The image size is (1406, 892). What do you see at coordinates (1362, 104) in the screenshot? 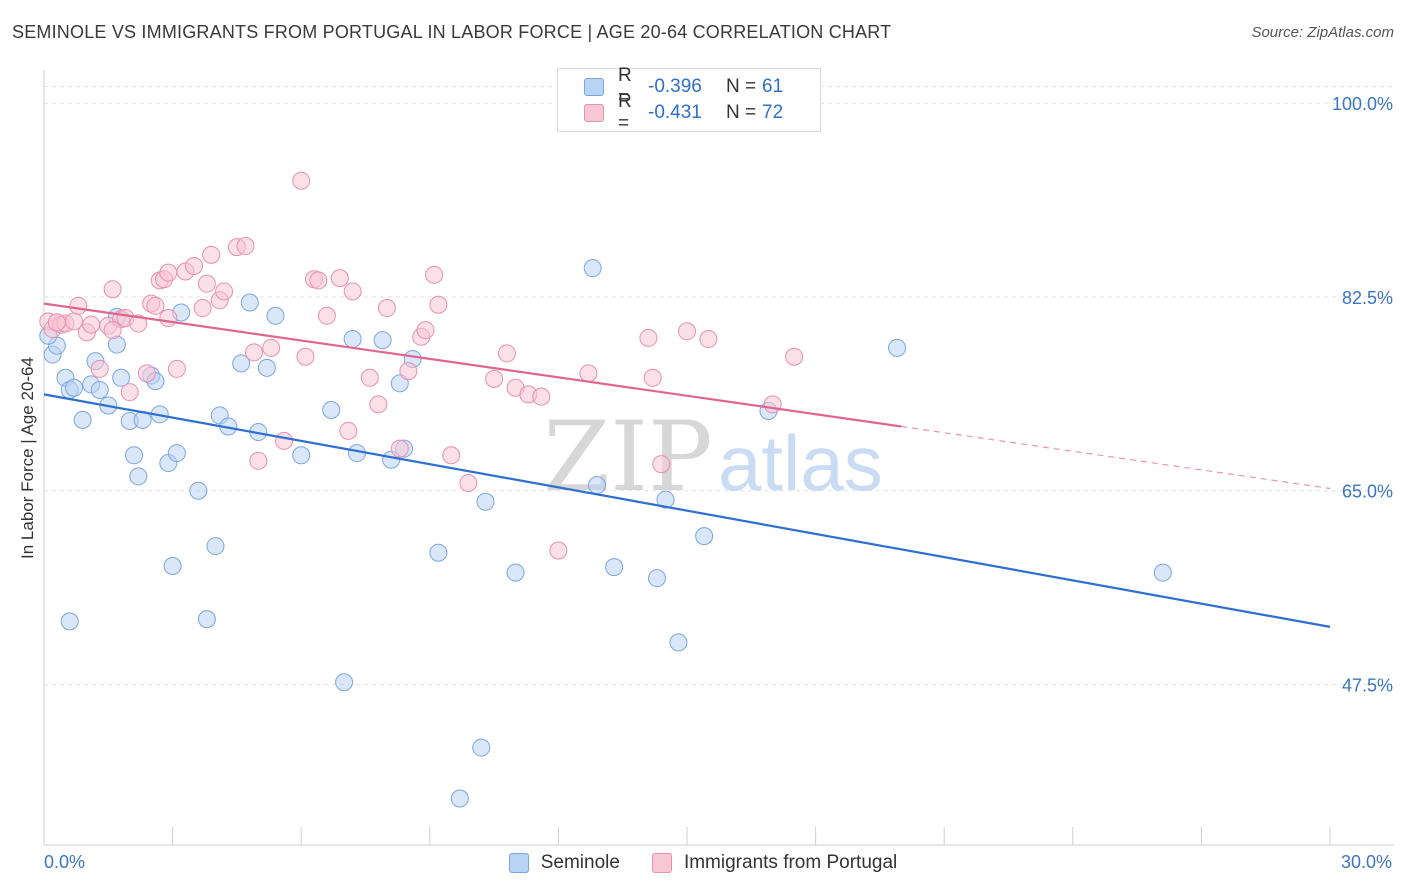
I see `y-tick-label: 100.0%` at bounding box center [1362, 104].